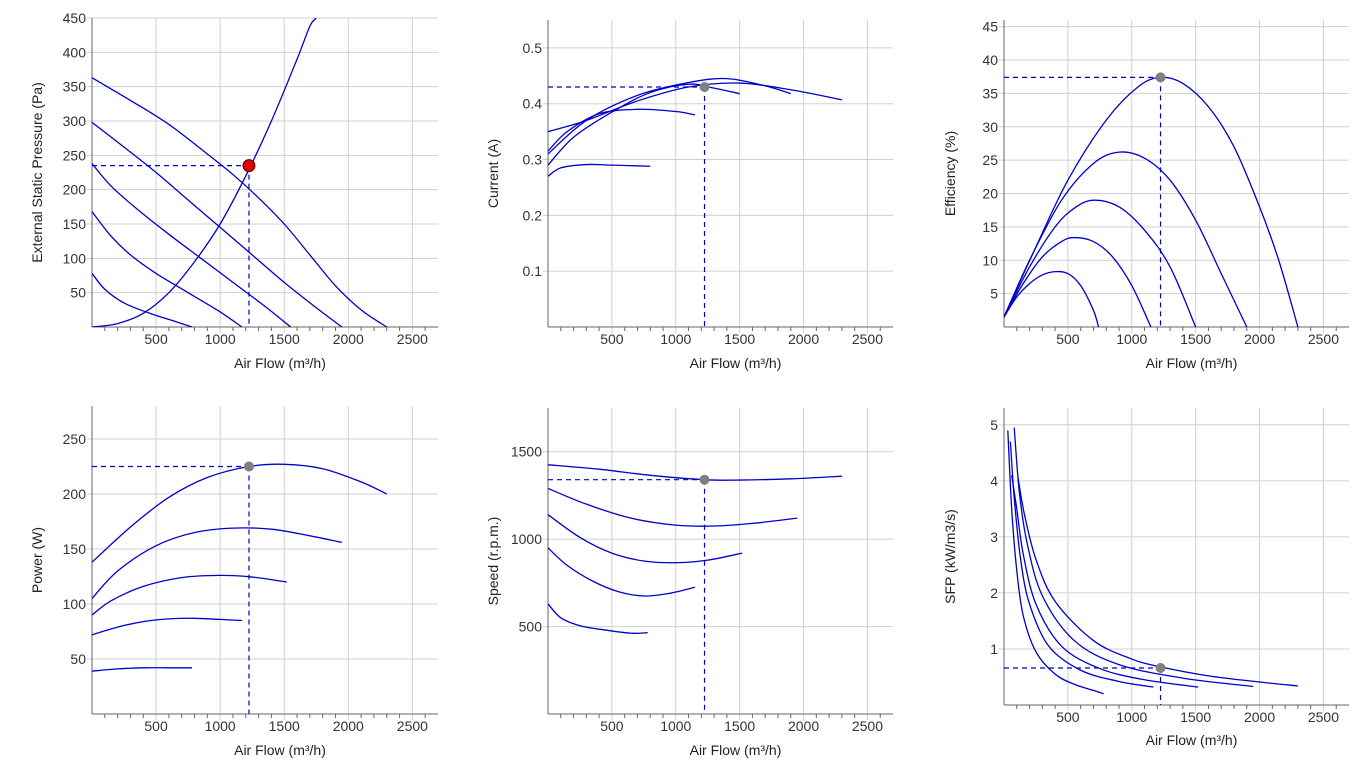 The image size is (1359, 763). Describe the element at coordinates (37, 560) in the screenshot. I see `y-axis-title: Power (W)` at that location.